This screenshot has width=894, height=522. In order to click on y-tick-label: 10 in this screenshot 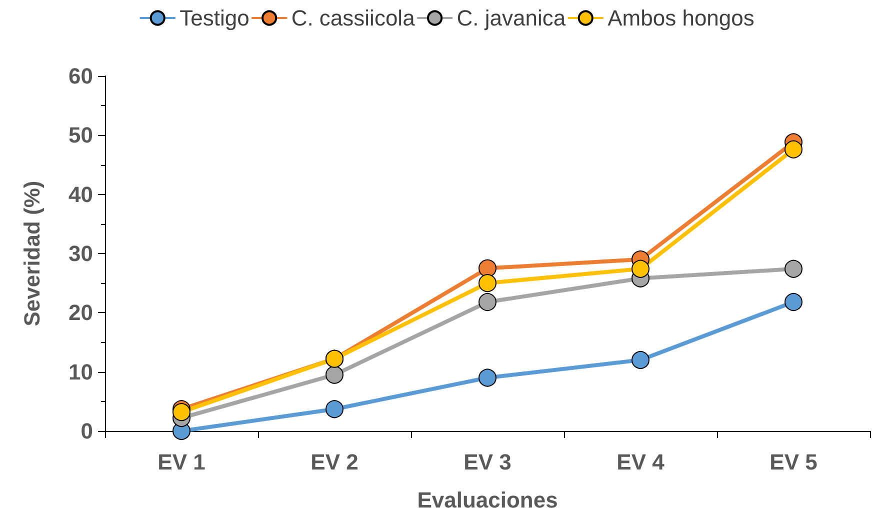, I will do `click(80, 371)`.